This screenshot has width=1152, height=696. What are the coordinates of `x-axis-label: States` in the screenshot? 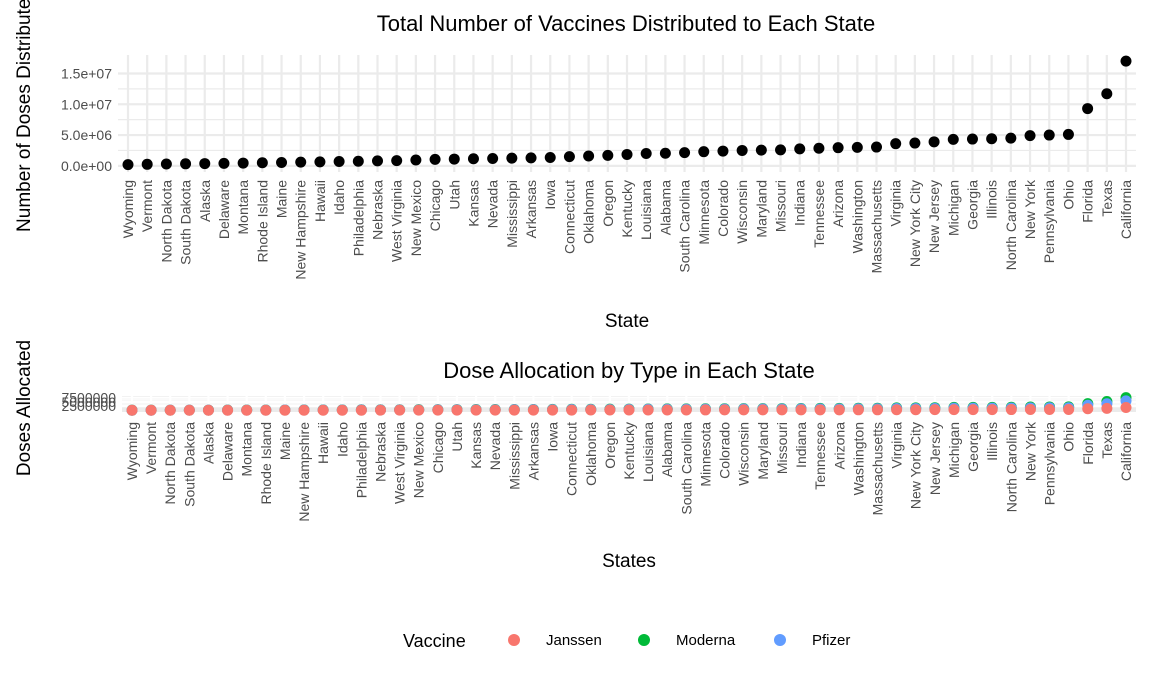 It's located at (629, 561).